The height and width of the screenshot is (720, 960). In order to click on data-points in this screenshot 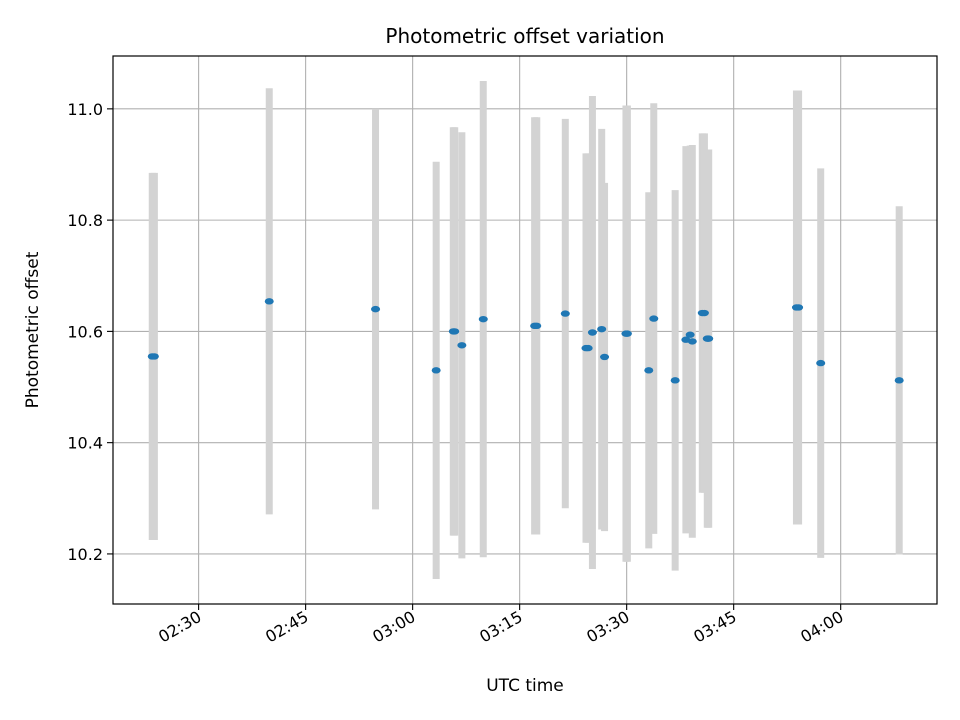, I will do `click(525, 341)`.